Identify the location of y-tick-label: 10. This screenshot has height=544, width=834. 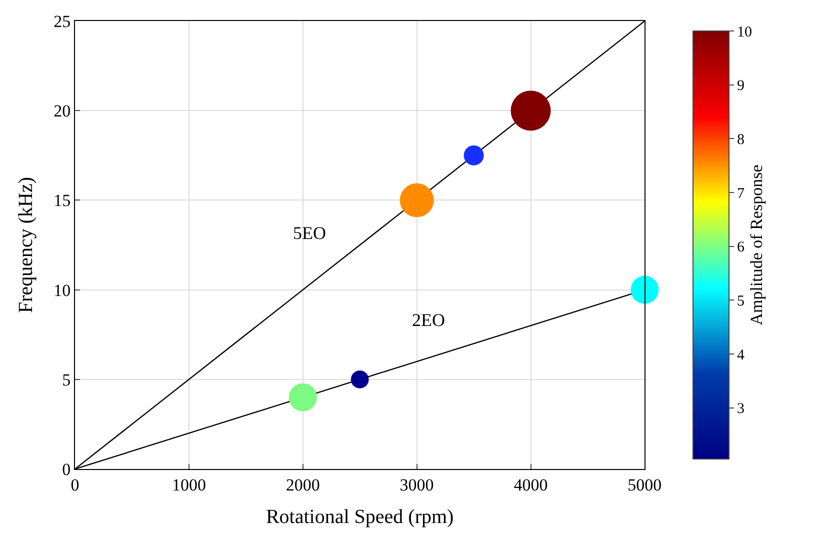
(62, 290).